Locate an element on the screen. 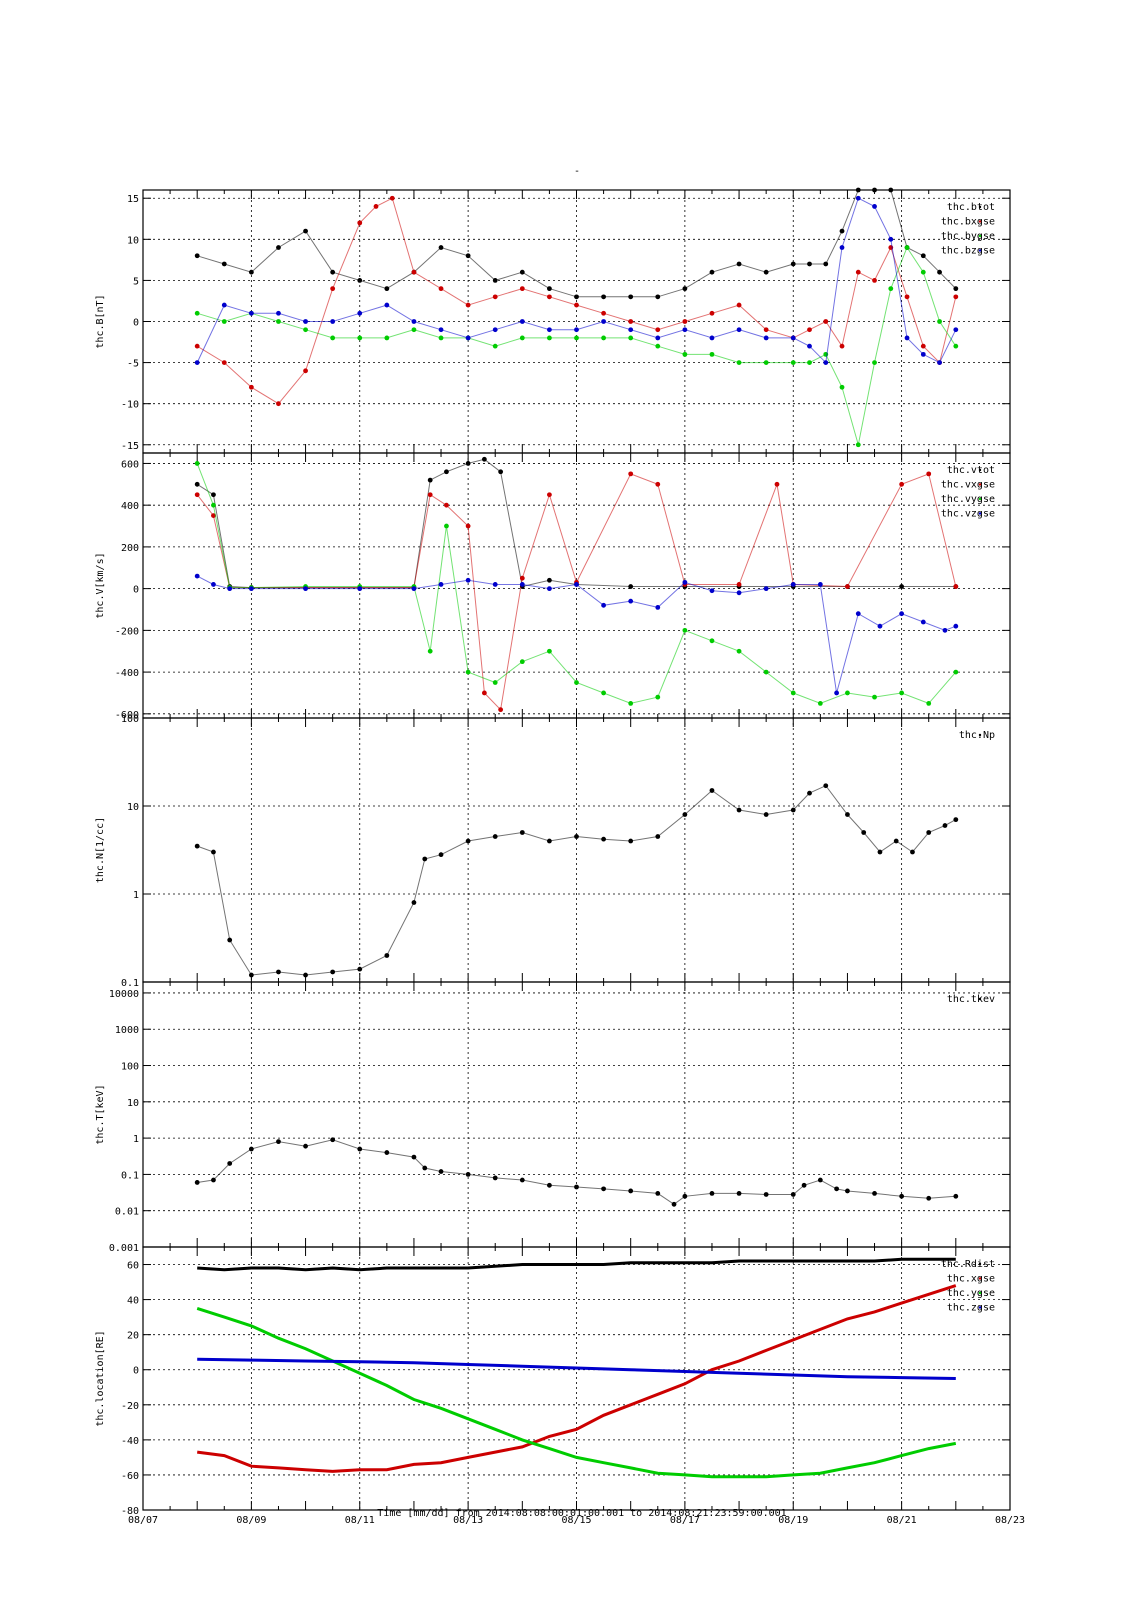 This screenshot has width=1131, height=1600. series-thc.ygse is located at coordinates (576, 1392).